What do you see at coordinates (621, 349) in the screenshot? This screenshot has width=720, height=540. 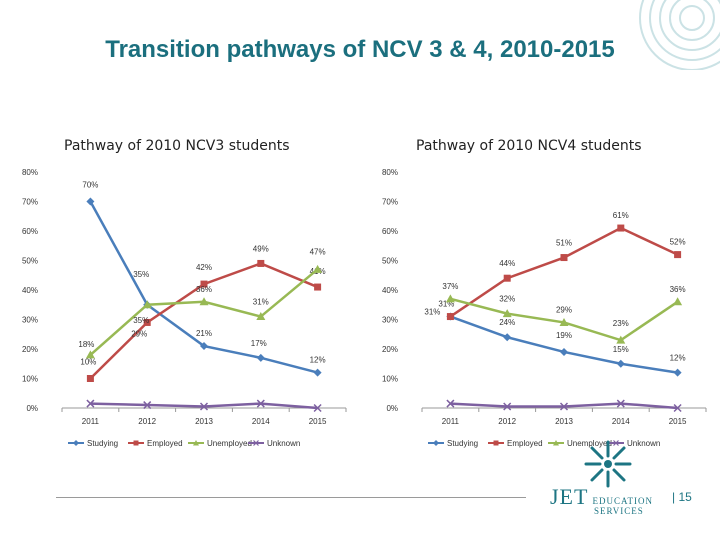 I see `data-label-studying: 15%` at bounding box center [621, 349].